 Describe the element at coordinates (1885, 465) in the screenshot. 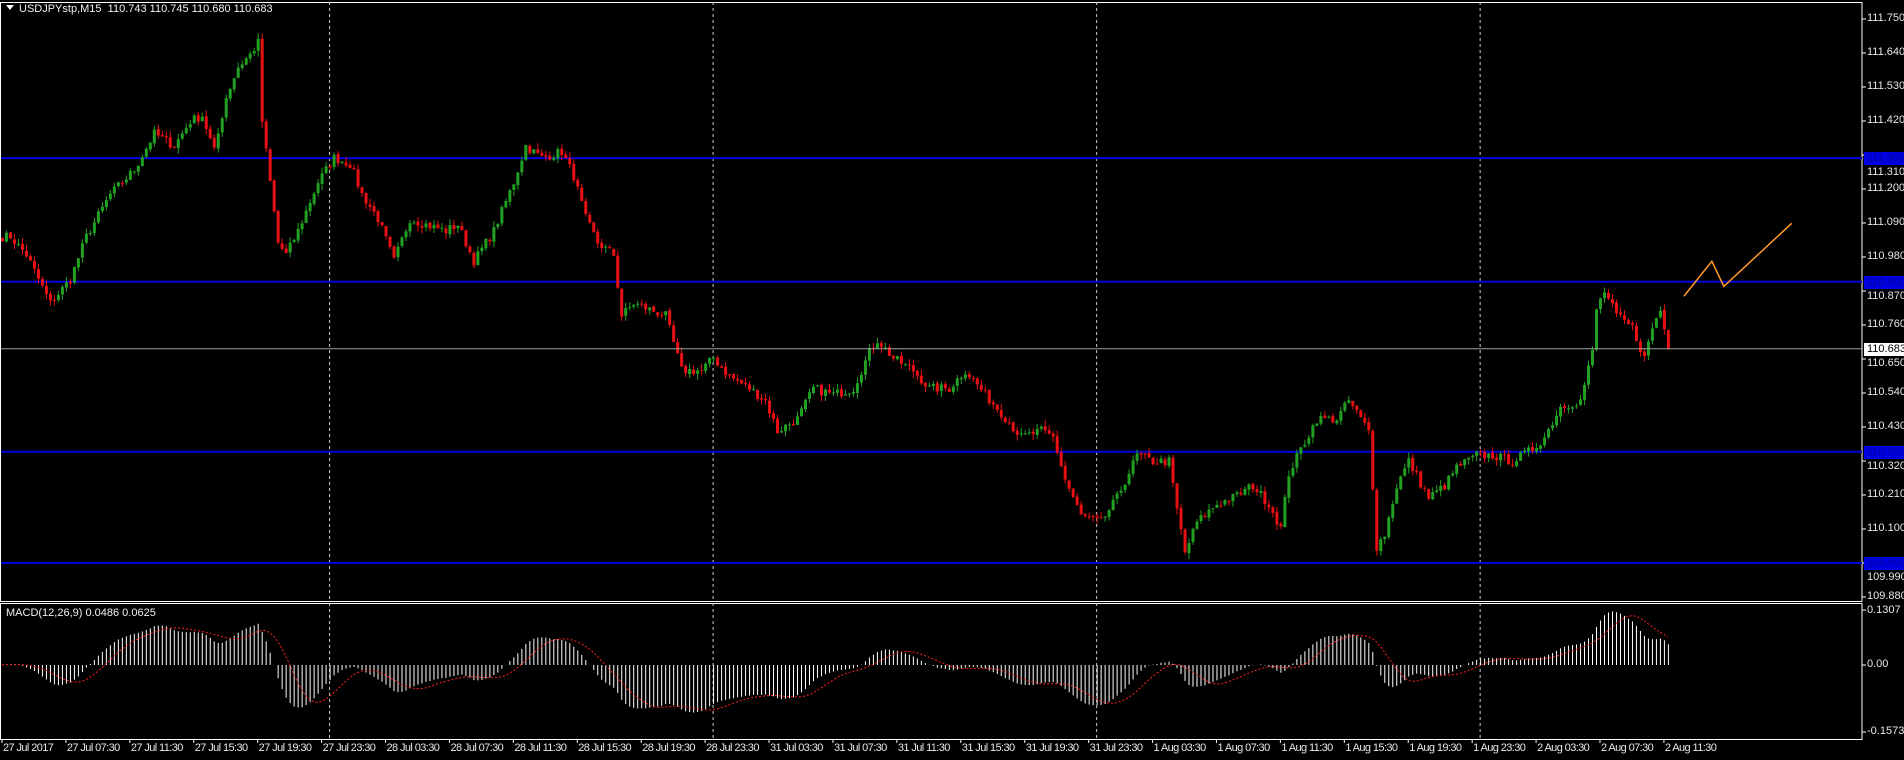

I see `price-tick-label: 110.320` at that location.